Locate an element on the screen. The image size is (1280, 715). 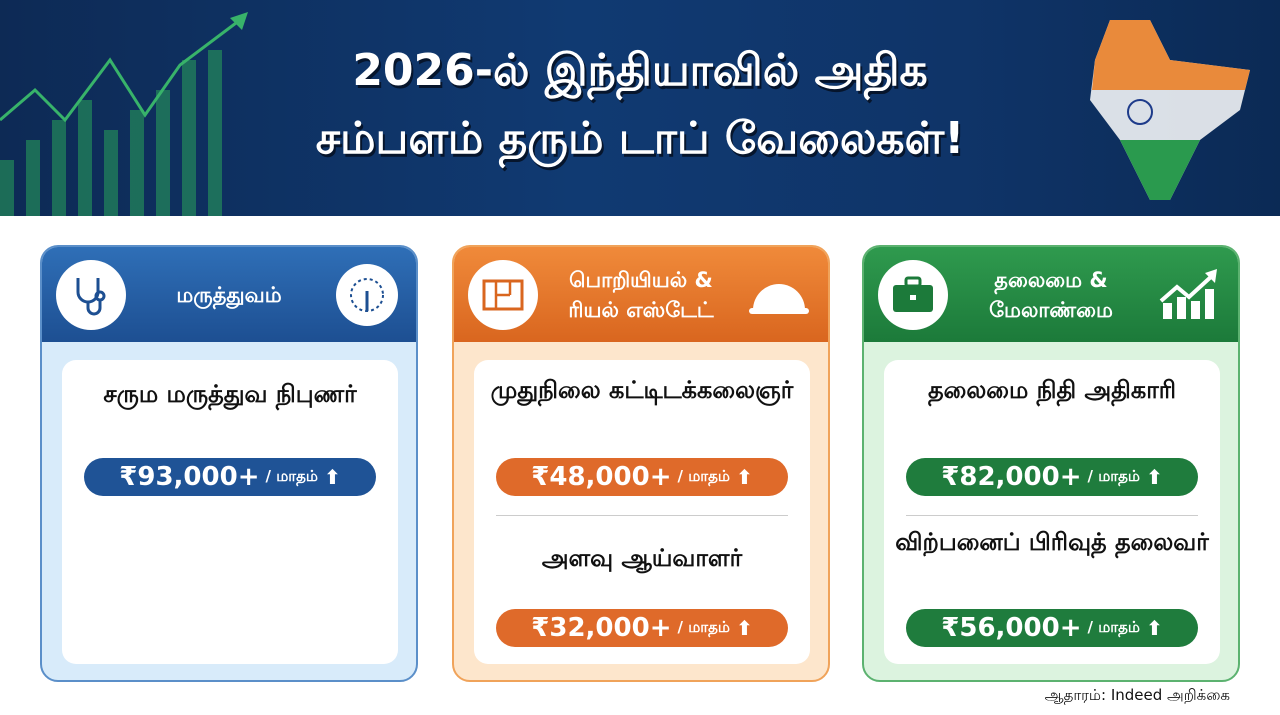
stethoscope-icon is located at coordinates (91, 294).